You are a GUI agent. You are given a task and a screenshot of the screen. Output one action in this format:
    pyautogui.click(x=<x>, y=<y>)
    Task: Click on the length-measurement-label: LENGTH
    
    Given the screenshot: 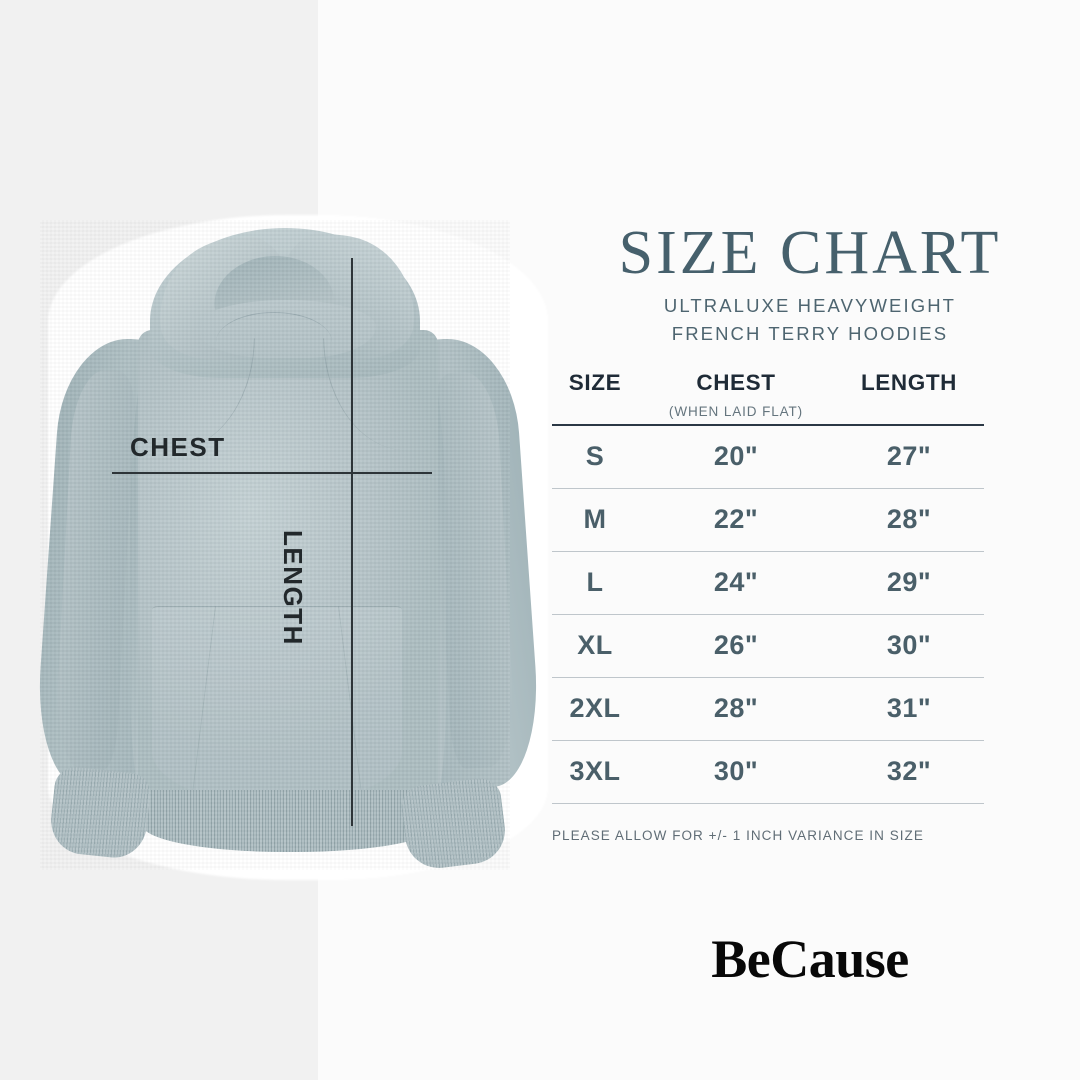 What is the action you would take?
    pyautogui.click(x=293, y=588)
    